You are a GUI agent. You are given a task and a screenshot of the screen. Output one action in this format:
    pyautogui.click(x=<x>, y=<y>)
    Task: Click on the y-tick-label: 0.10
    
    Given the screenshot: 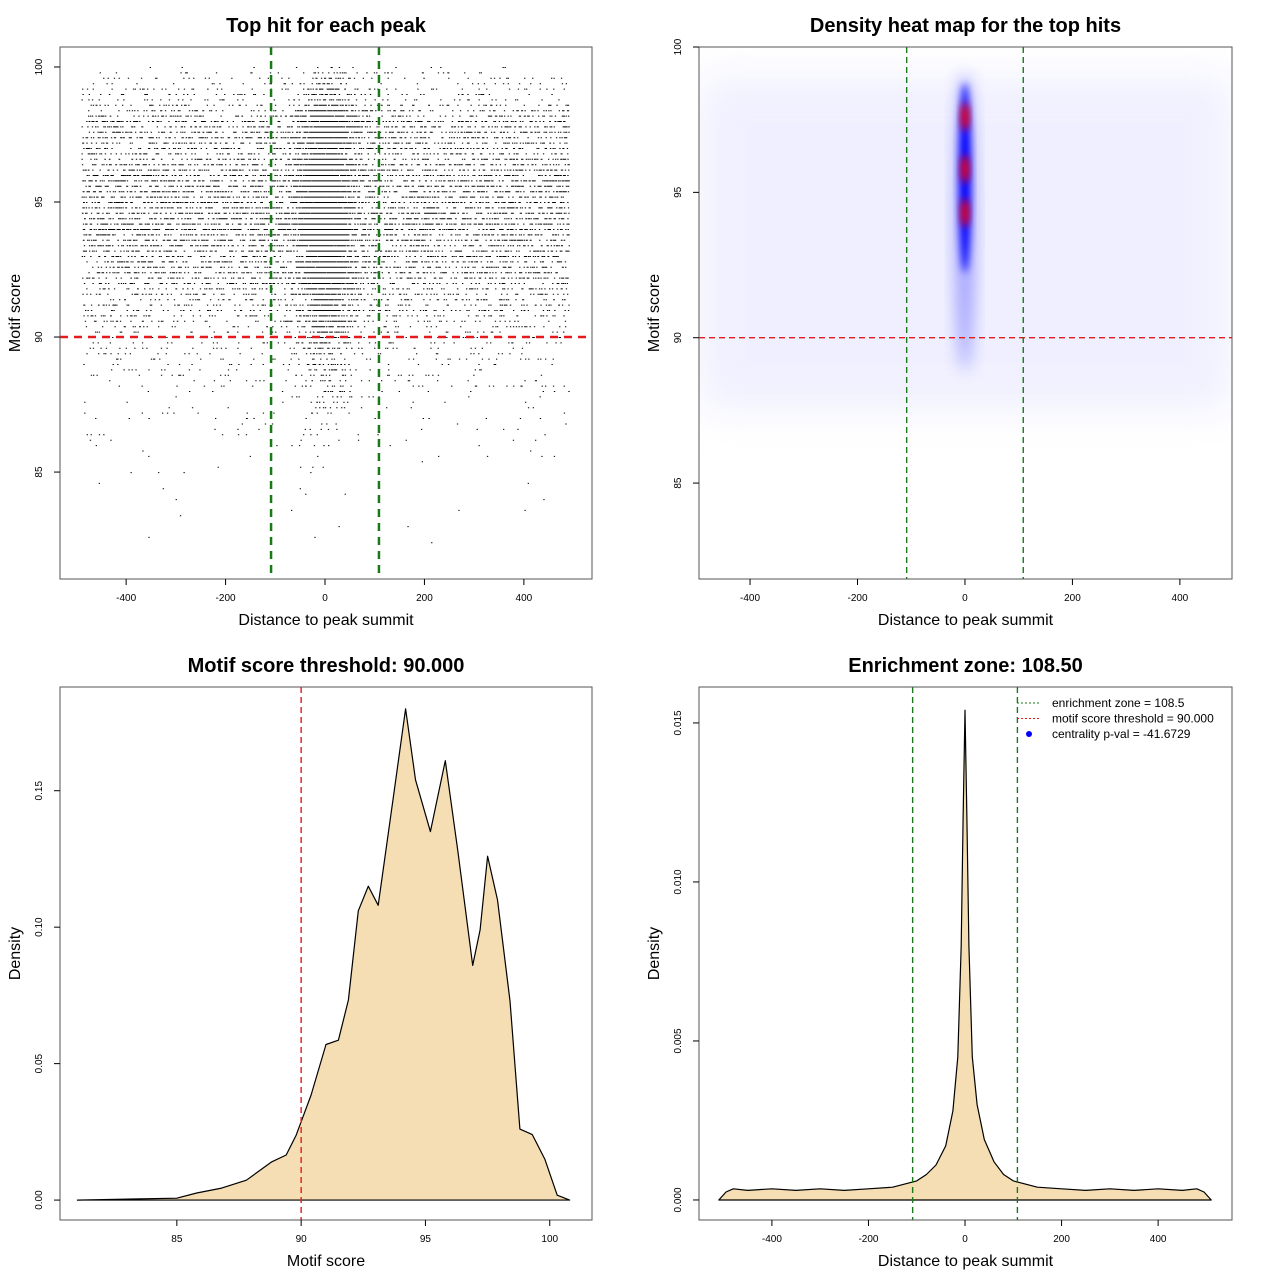 What is the action you would take?
    pyautogui.click(x=39, y=927)
    